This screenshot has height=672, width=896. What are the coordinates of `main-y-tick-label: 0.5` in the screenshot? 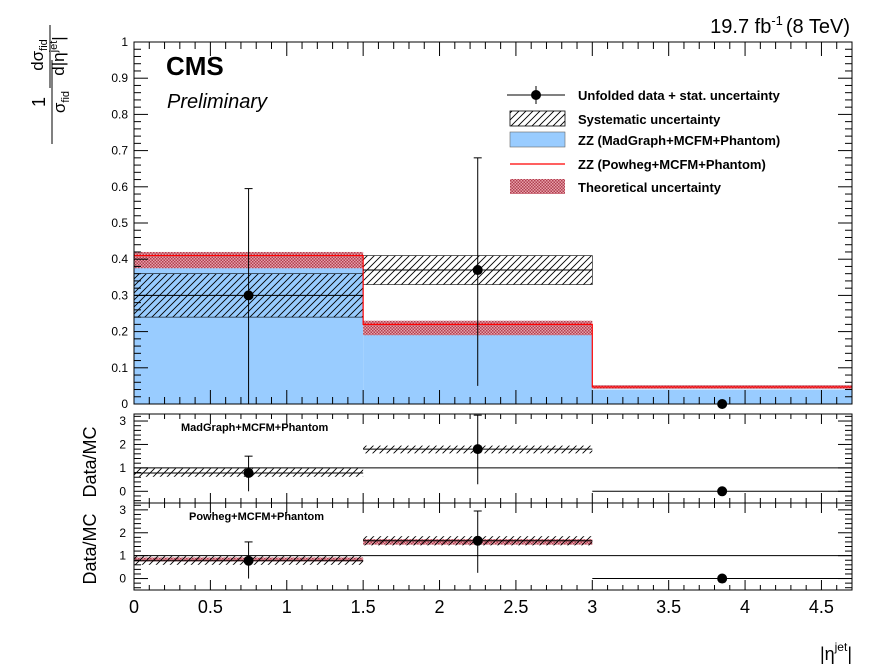 It's located at (119, 223).